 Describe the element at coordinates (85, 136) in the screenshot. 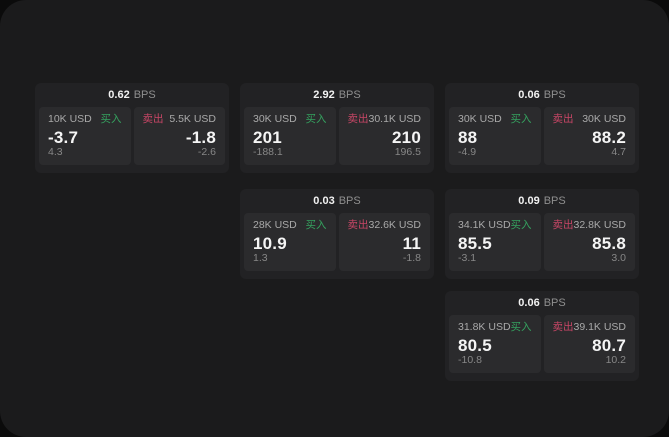

I see `buy-tile: 10K USD 买入 -3.7 4.3` at that location.